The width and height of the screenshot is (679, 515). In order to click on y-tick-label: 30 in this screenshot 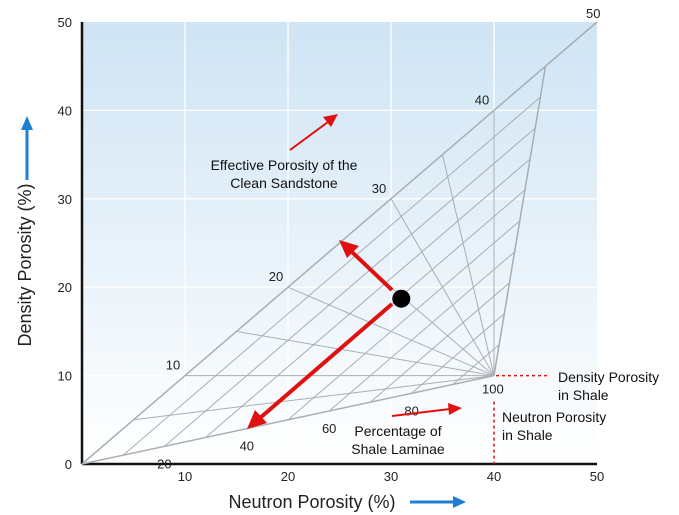, I will do `click(65, 199)`.